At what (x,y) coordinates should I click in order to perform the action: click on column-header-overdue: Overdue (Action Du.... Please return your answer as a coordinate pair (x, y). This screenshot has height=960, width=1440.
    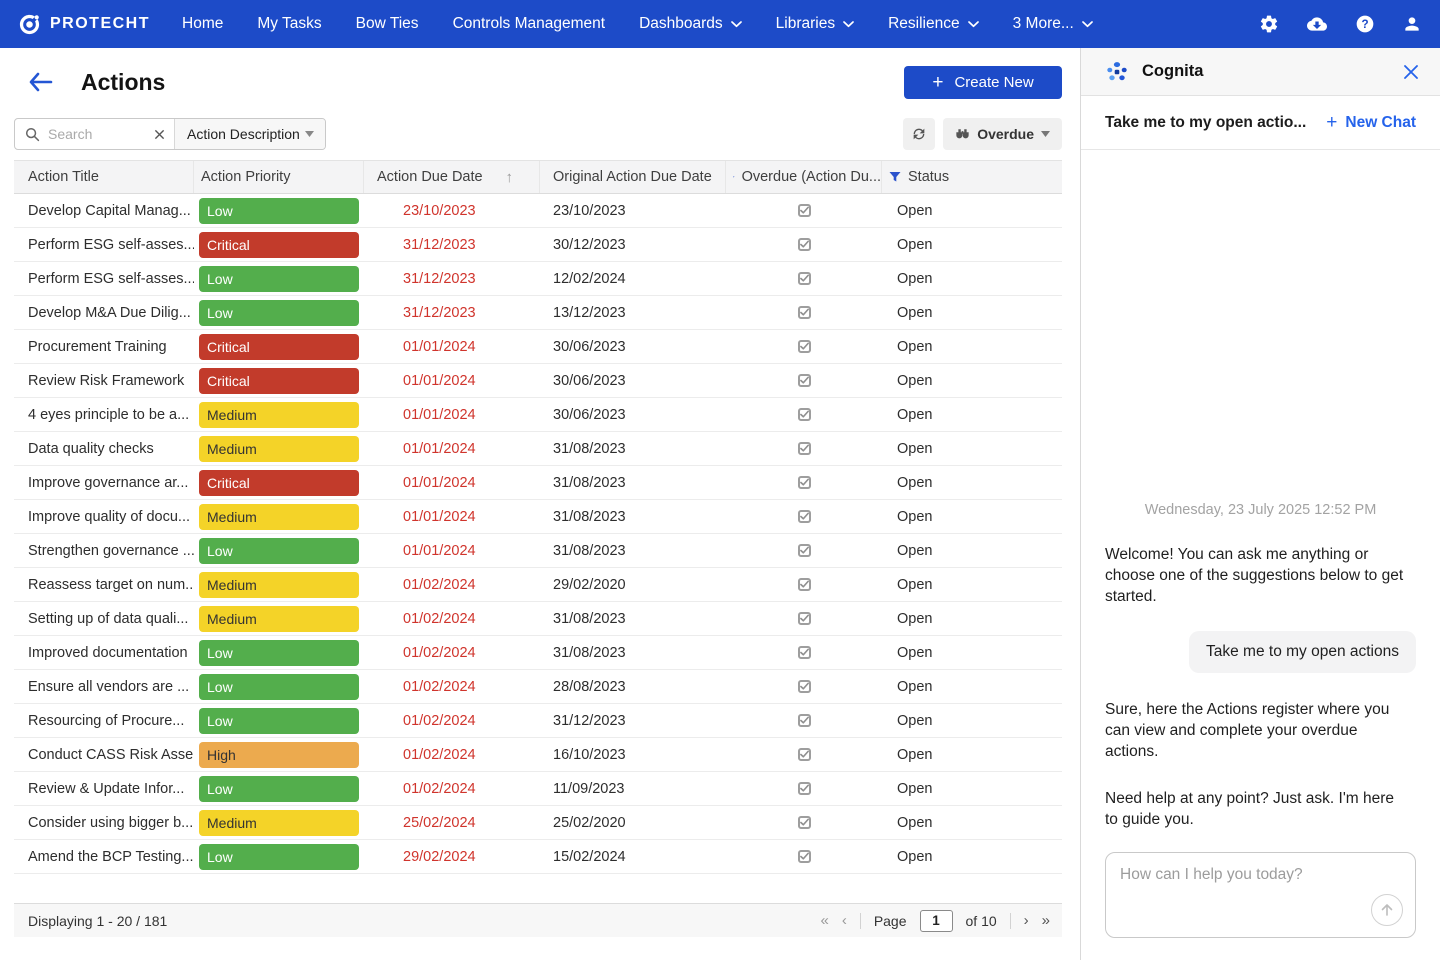
    Looking at the image, I should click on (804, 177).